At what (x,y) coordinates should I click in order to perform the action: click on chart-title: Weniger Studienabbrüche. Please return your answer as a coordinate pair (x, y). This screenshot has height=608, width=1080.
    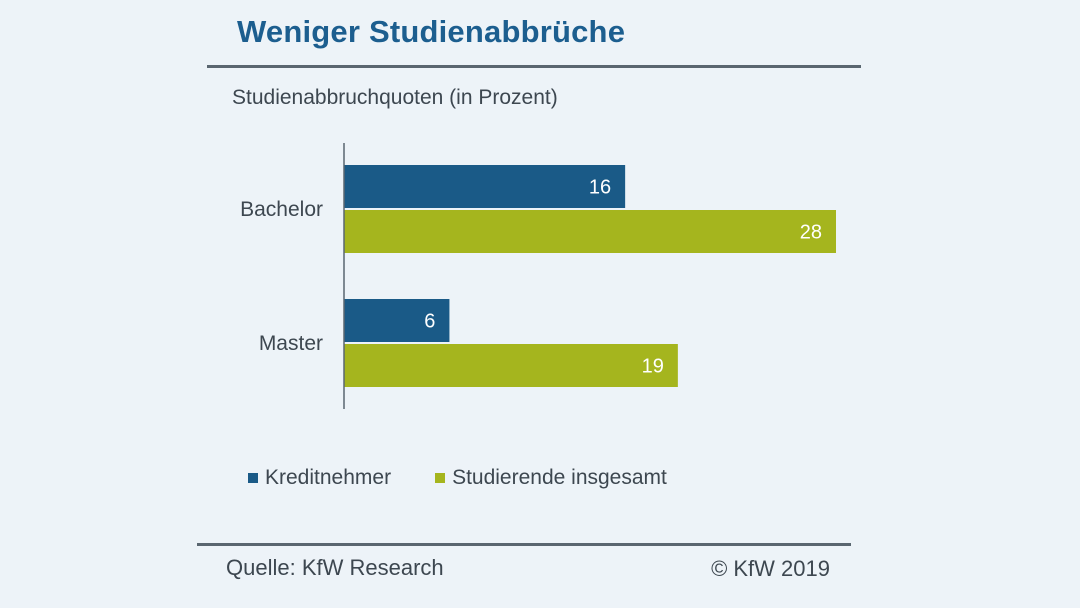
    Looking at the image, I should click on (431, 31).